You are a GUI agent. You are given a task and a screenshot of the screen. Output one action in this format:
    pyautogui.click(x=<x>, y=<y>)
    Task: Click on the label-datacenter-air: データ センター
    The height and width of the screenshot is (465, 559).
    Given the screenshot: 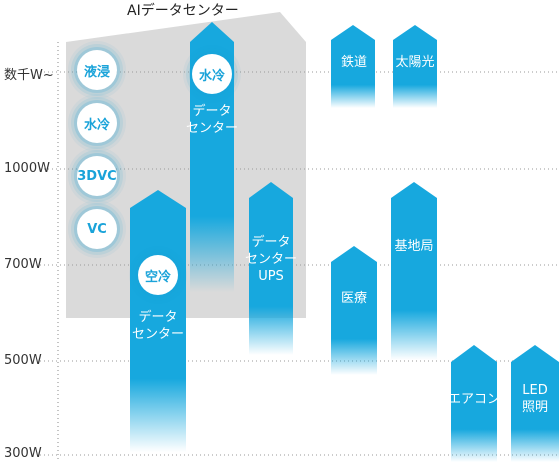 What is the action you would take?
    pyautogui.click(x=158, y=326)
    